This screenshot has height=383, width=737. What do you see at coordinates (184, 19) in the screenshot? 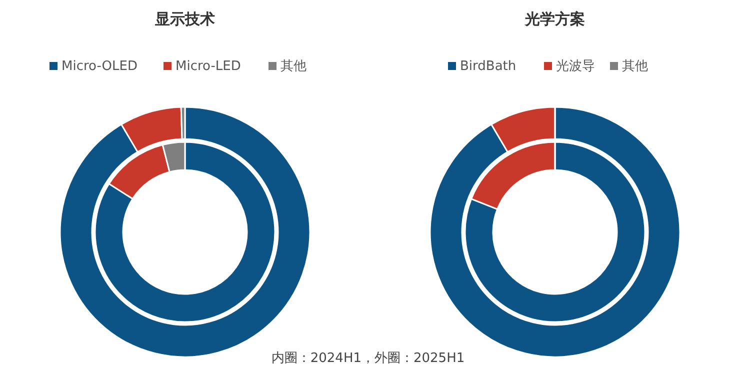
I see `chart-title: 显示技术` at bounding box center [184, 19].